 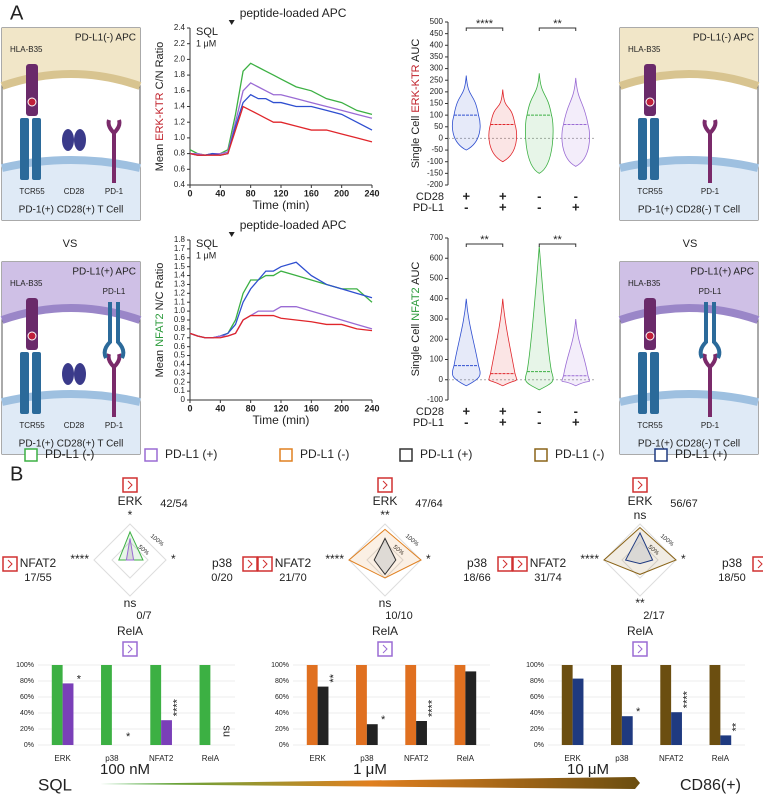 I want to click on radar-count: 56/67, so click(x=684, y=504).